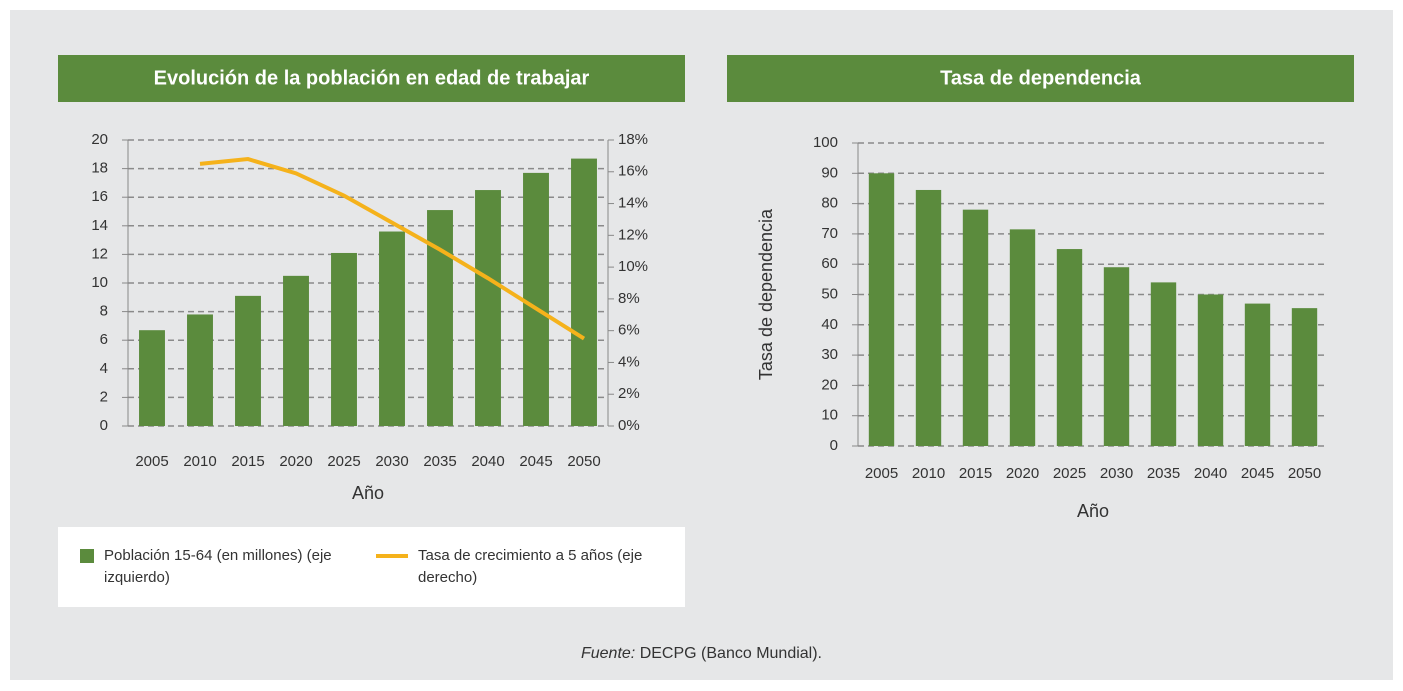  I want to click on line, so click(392, 249).